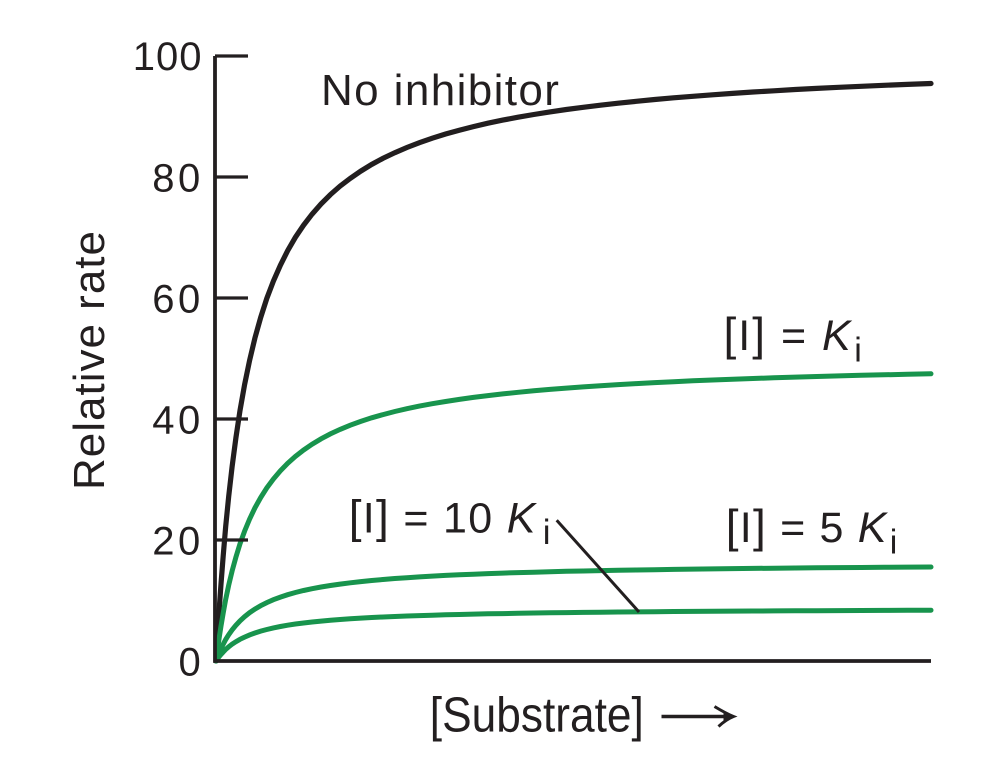 Image resolution: width=988 pixels, height=770 pixels. Describe the element at coordinates (168, 57) in the screenshot. I see `svg-text: 100` at that location.